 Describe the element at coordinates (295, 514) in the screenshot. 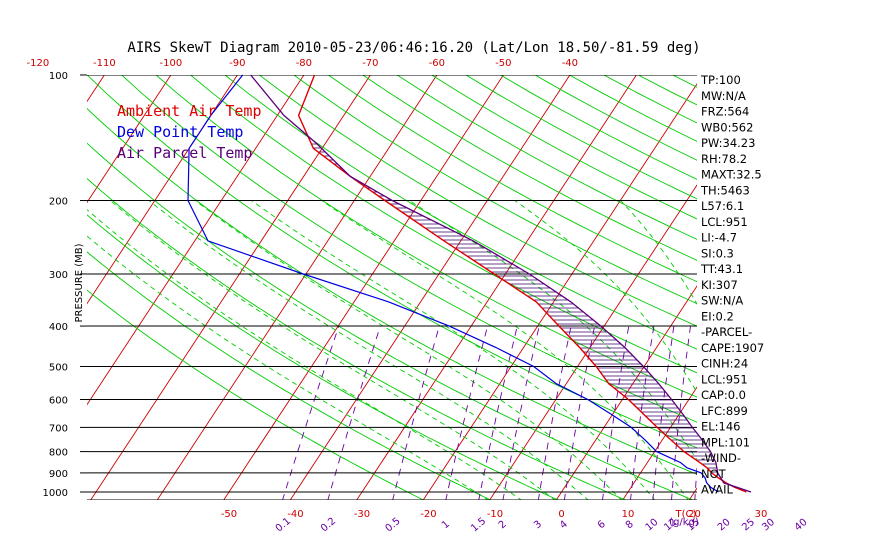

I see `bottom-temp-tick-label: -40` at that location.